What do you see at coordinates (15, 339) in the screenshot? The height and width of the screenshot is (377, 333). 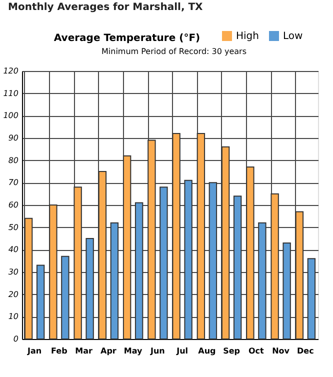 I see `y-tick-label: 0` at bounding box center [15, 339].